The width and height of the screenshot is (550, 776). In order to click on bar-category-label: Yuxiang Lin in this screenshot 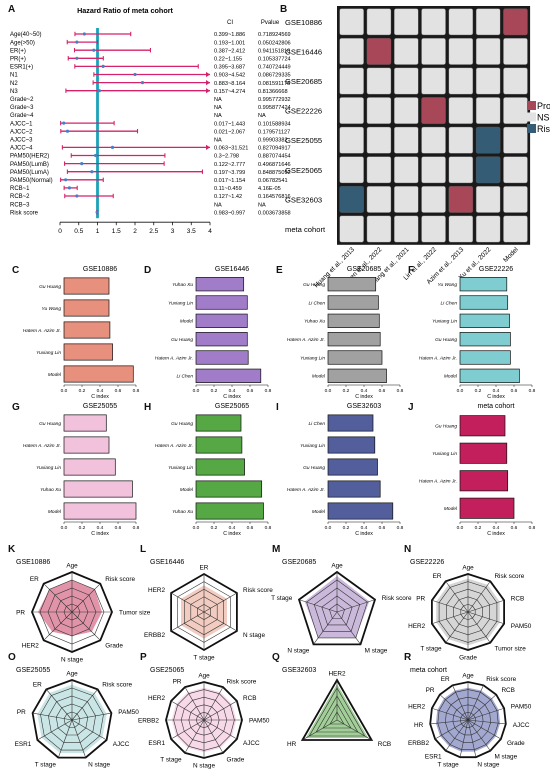, I will do `click(48, 353)`.